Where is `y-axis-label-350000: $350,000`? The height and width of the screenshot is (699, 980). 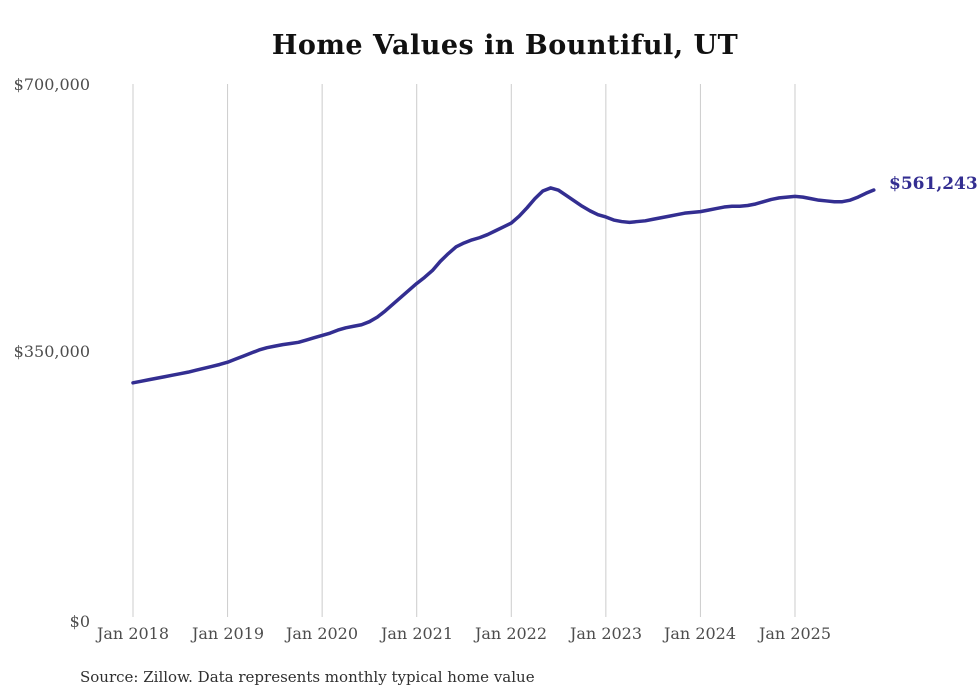
y-axis-label-350000: $350,000 is located at coordinates (51, 351).